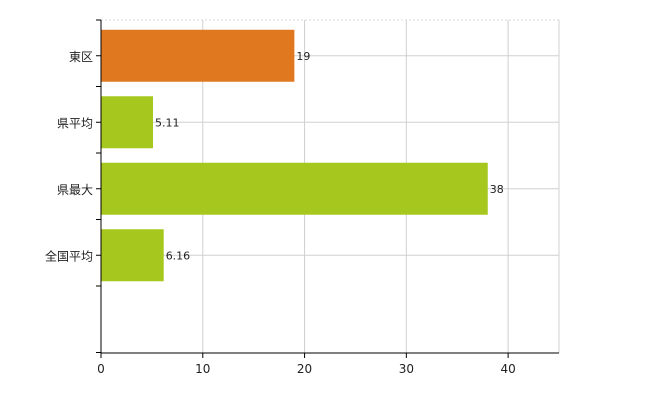  I want to click on data-label: 5.11, so click(167, 122).